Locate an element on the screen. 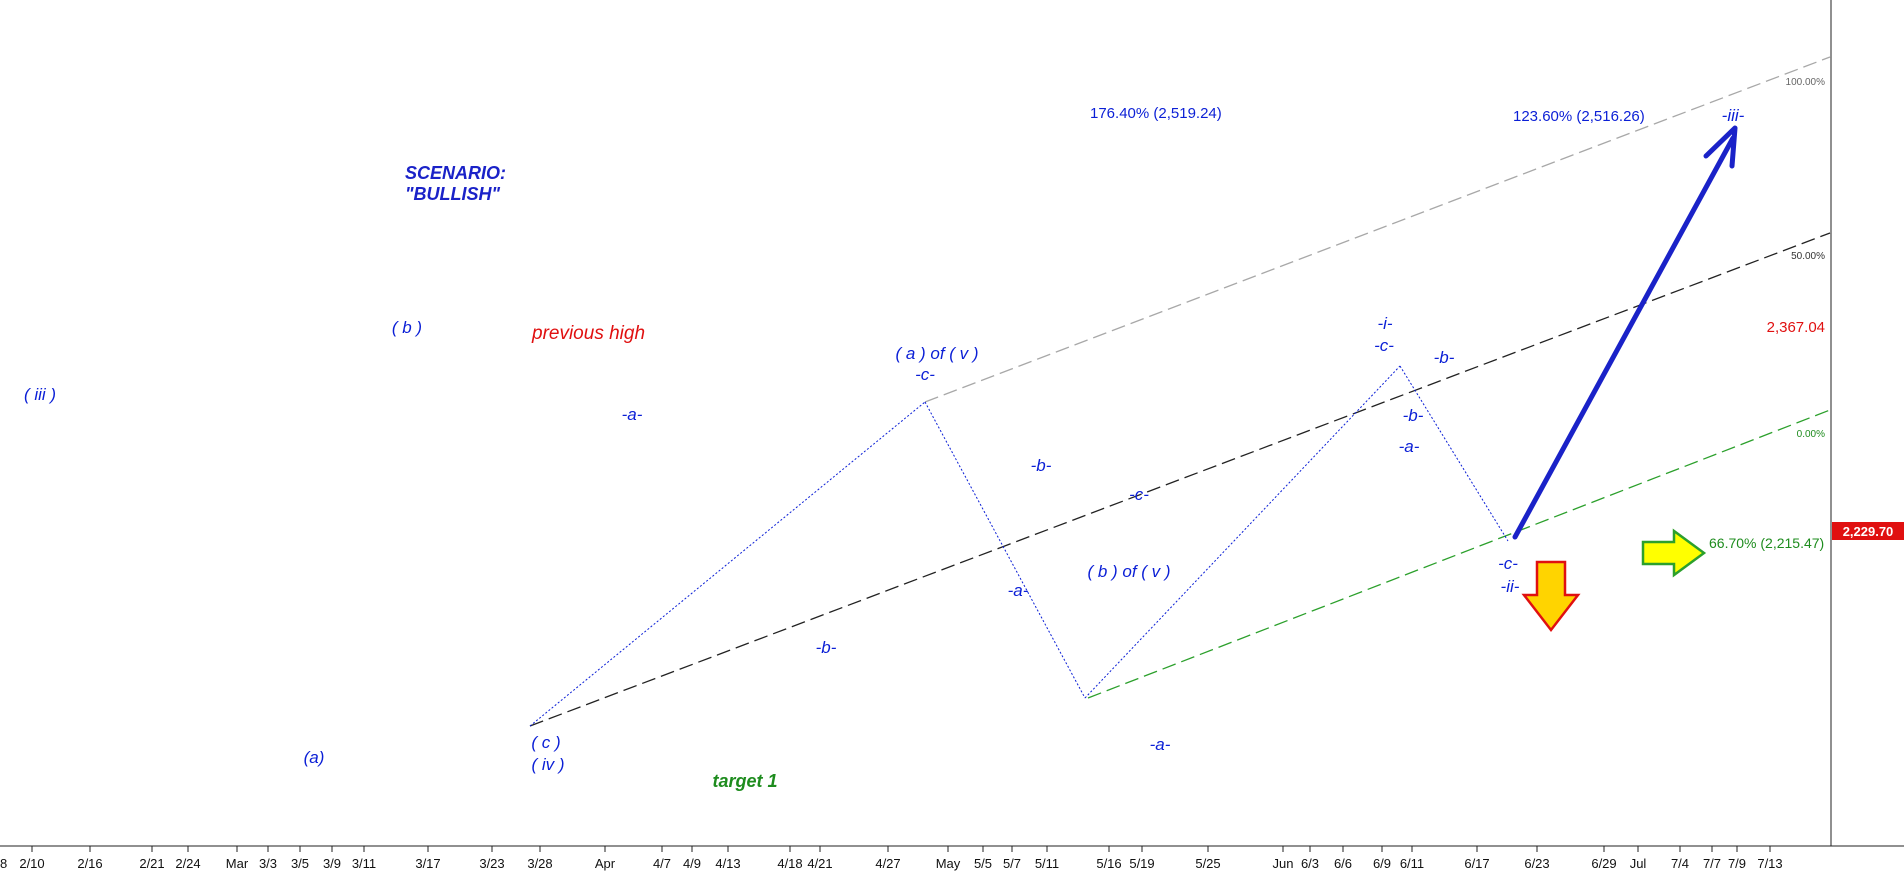 This screenshot has height=877, width=1904. target-1-label: target 1 is located at coordinates (744, 781).